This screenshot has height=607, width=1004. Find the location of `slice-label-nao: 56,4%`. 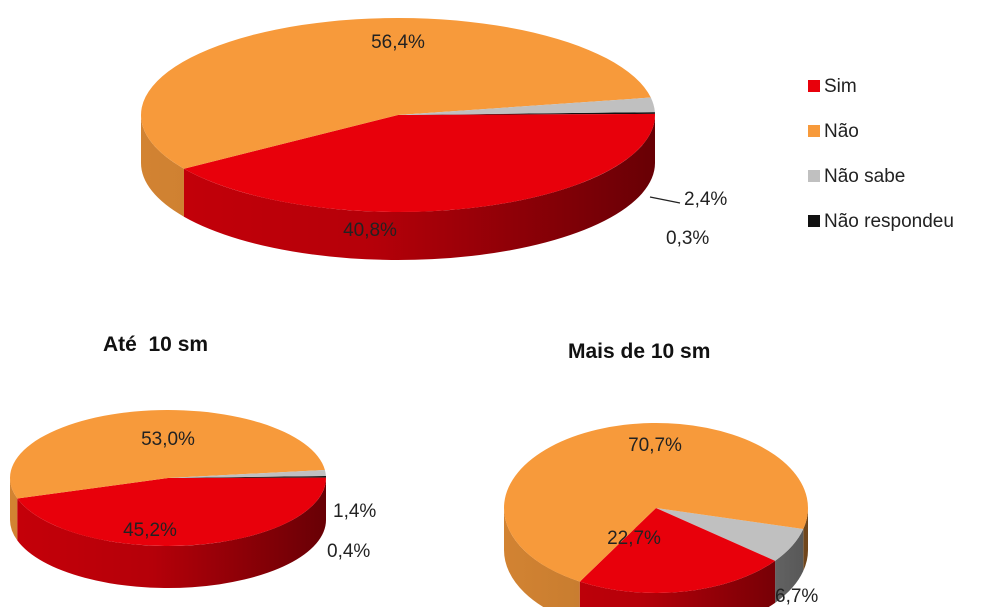

slice-label-nao: 56,4% is located at coordinates (398, 42).